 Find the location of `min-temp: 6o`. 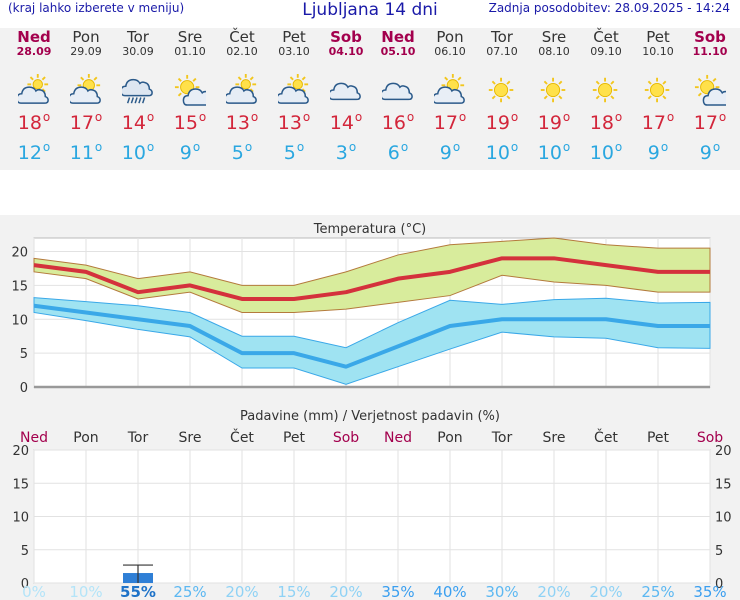

min-temp: 6o is located at coordinates (398, 152).